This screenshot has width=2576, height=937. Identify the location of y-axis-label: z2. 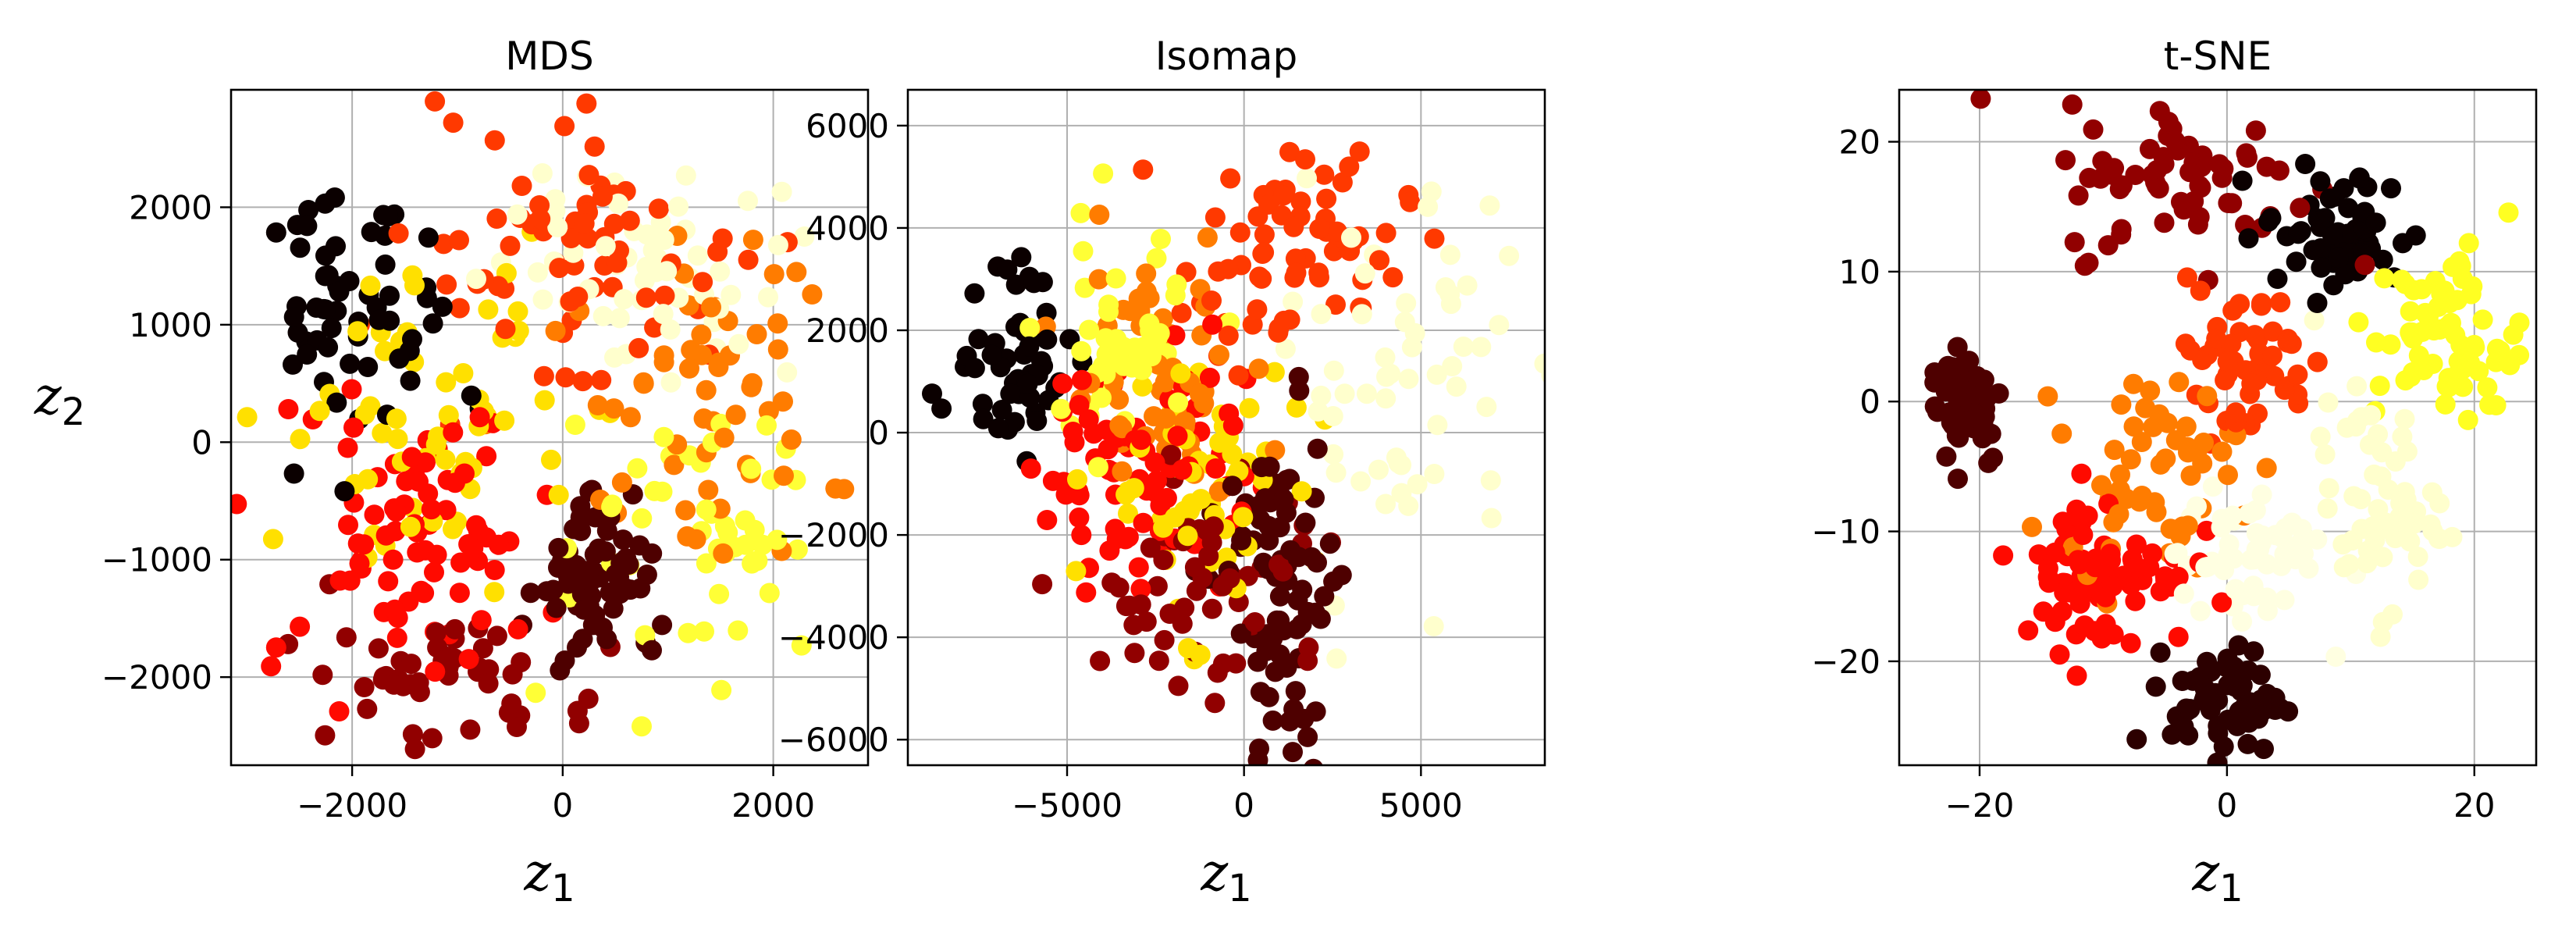
(59, 400).